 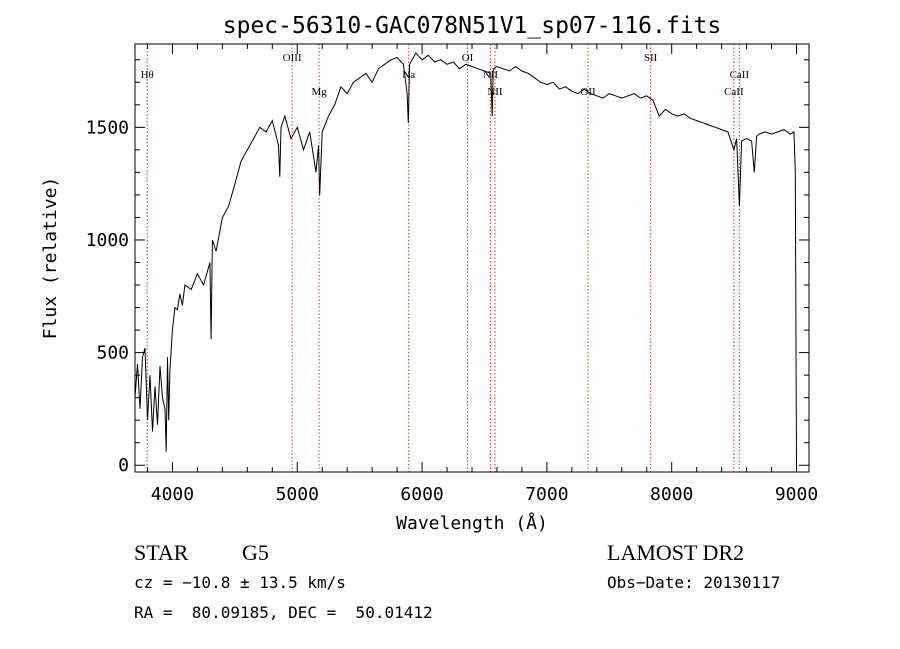 I want to click on y-tick-label: 500, so click(x=112, y=353).